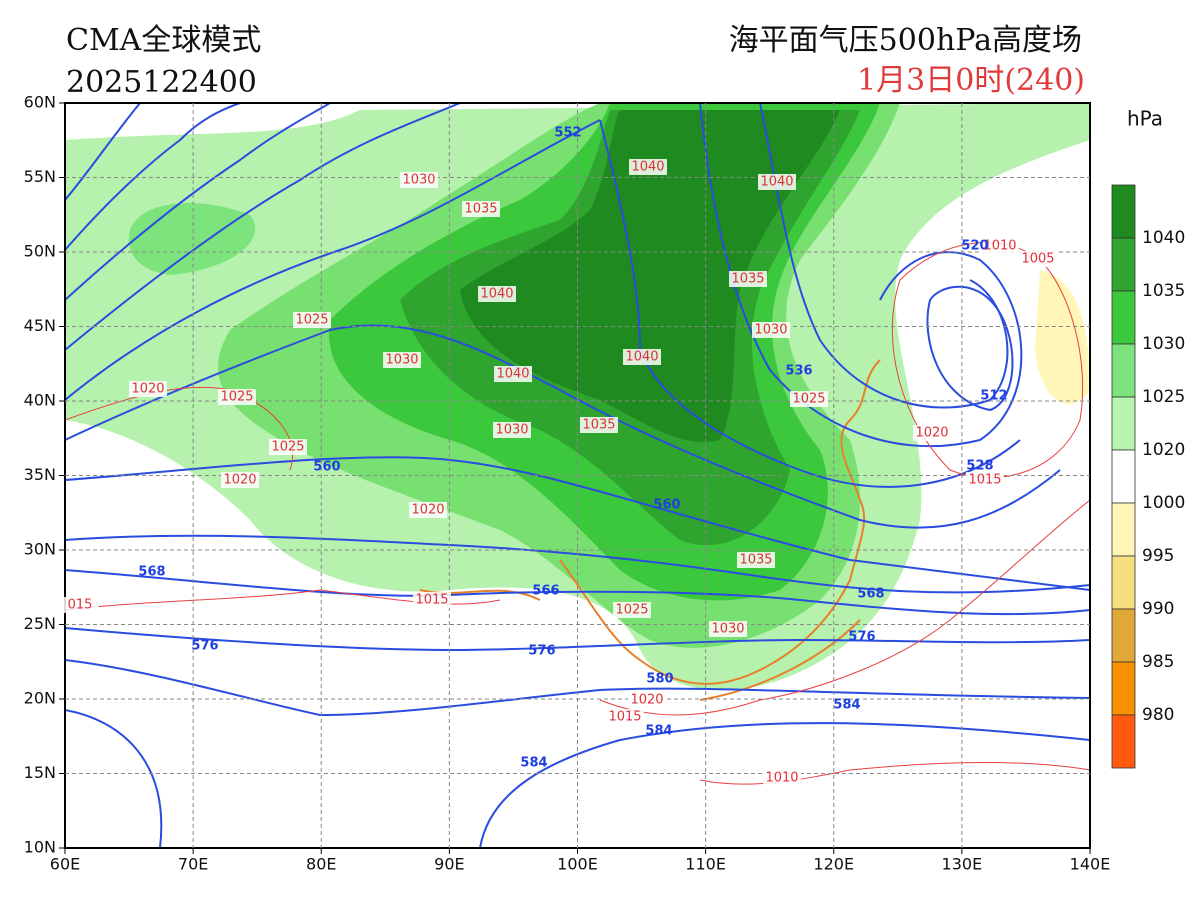 The width and height of the screenshot is (1200, 904). What do you see at coordinates (1062, 337) in the screenshot?
I see `shade-low` at bounding box center [1062, 337].